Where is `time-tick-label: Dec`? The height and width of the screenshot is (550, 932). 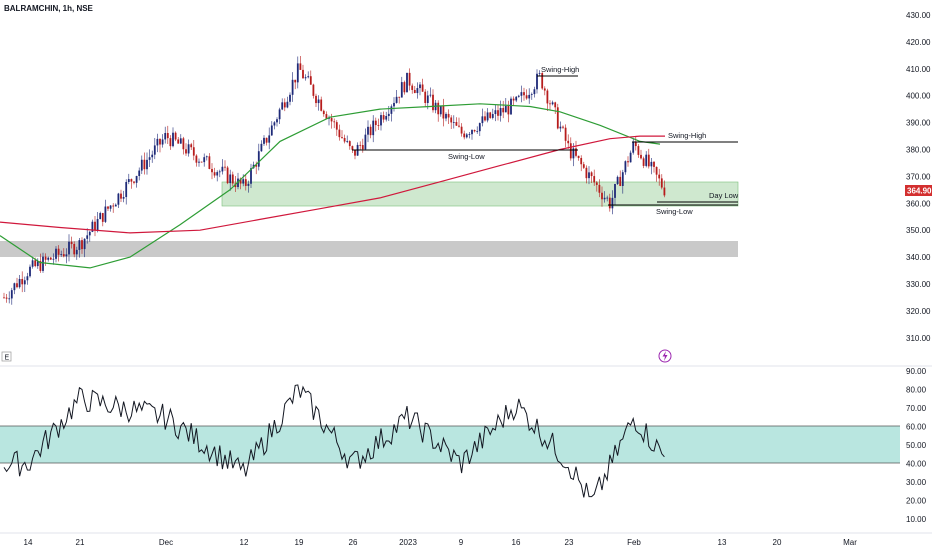 time-tick-label: Dec is located at coordinates (166, 542).